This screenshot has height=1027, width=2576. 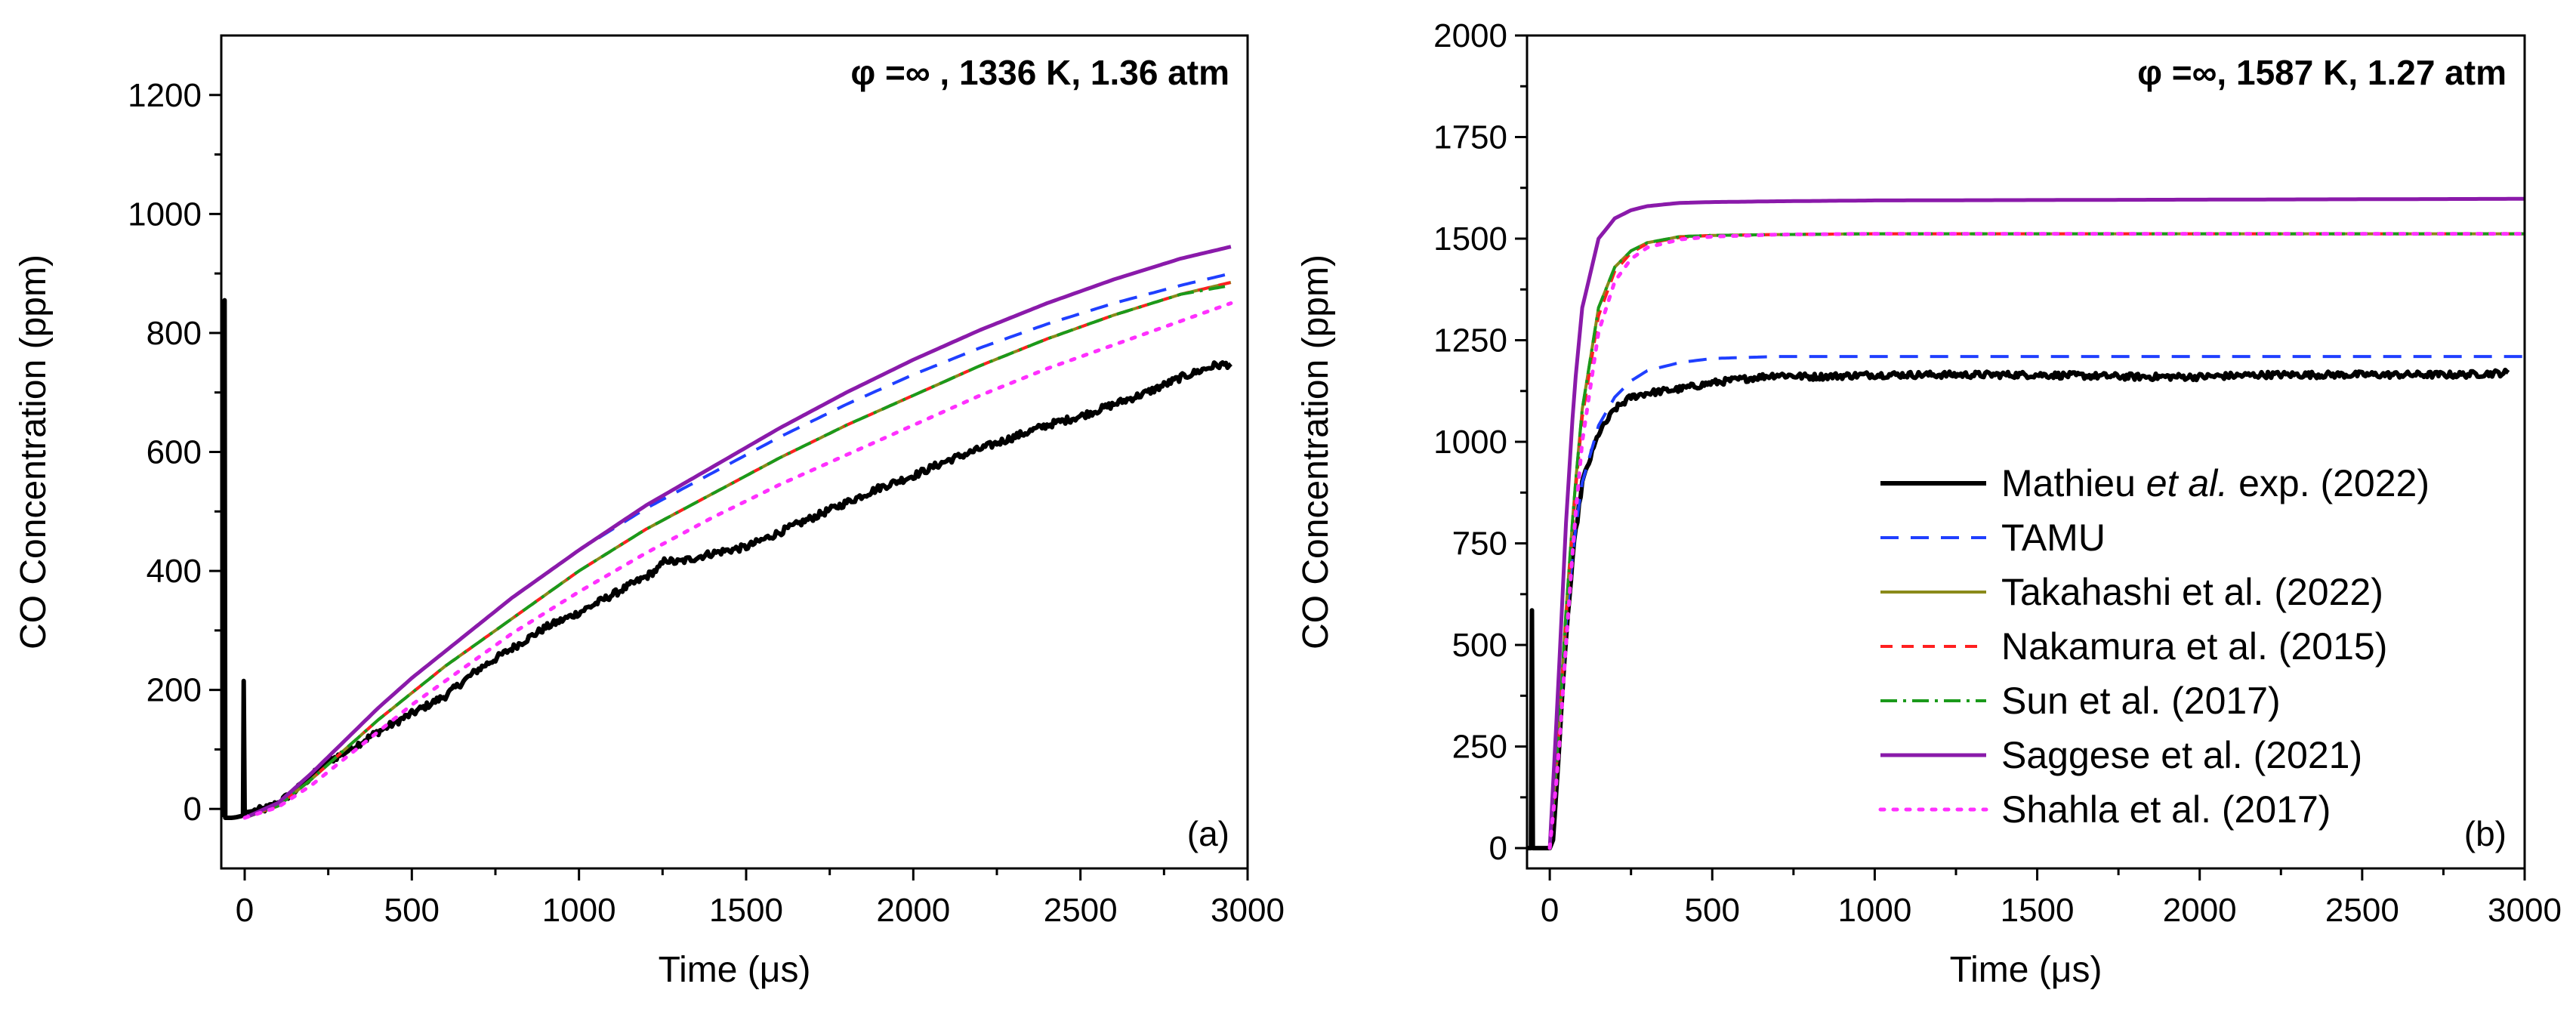 I want to click on legend-entry-part: et al., so click(x=2187, y=483).